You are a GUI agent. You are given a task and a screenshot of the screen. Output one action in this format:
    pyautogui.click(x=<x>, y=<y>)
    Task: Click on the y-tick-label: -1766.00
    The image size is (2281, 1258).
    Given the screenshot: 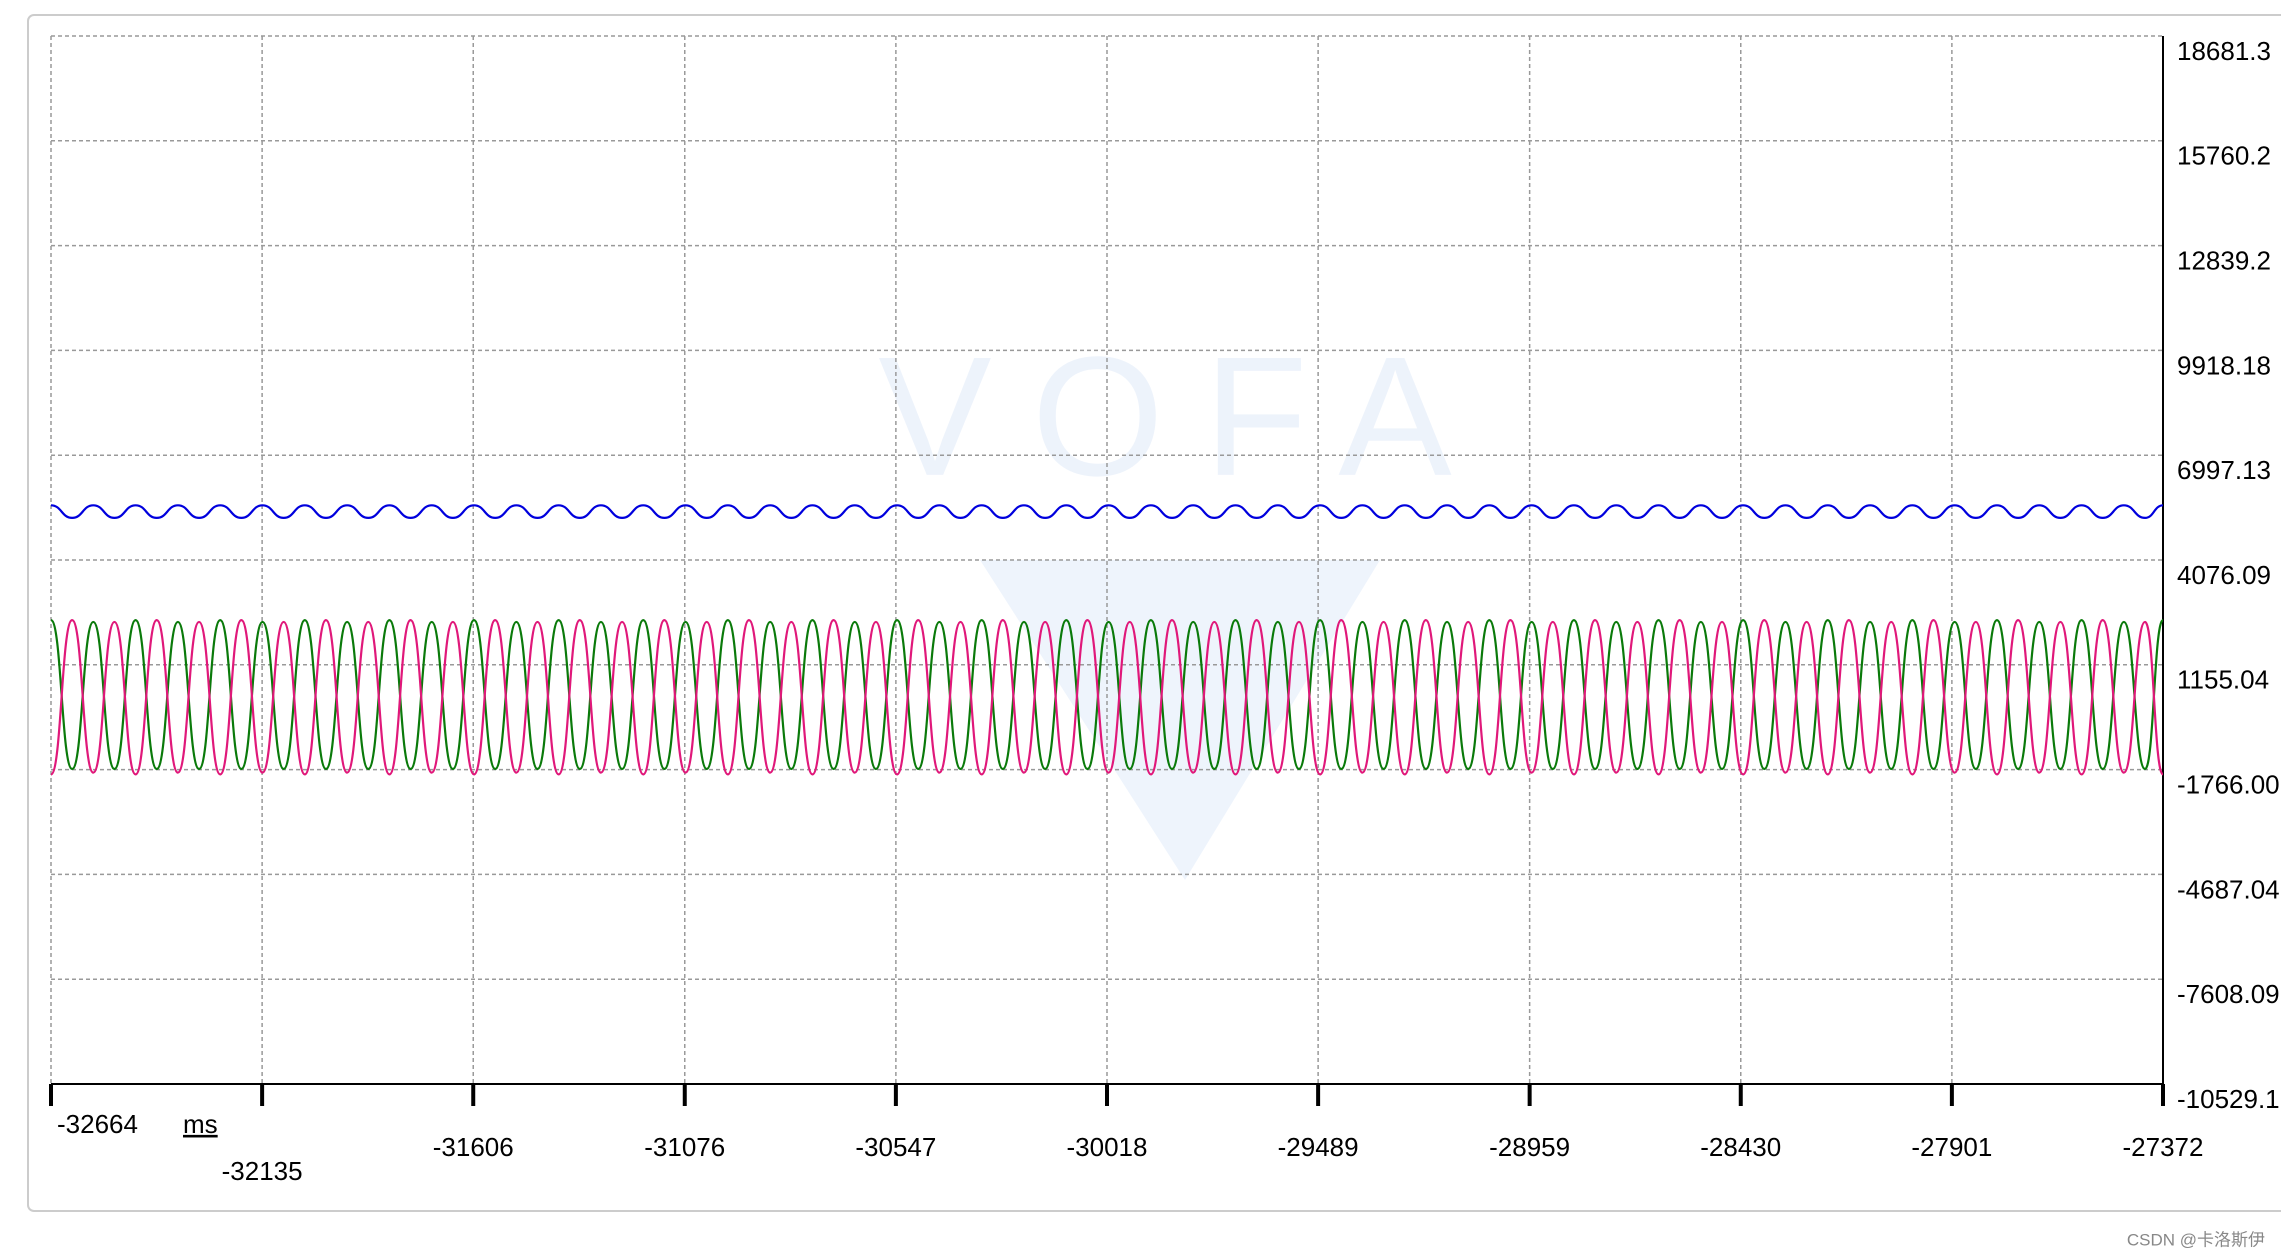 What is the action you would take?
    pyautogui.click(x=2228, y=784)
    